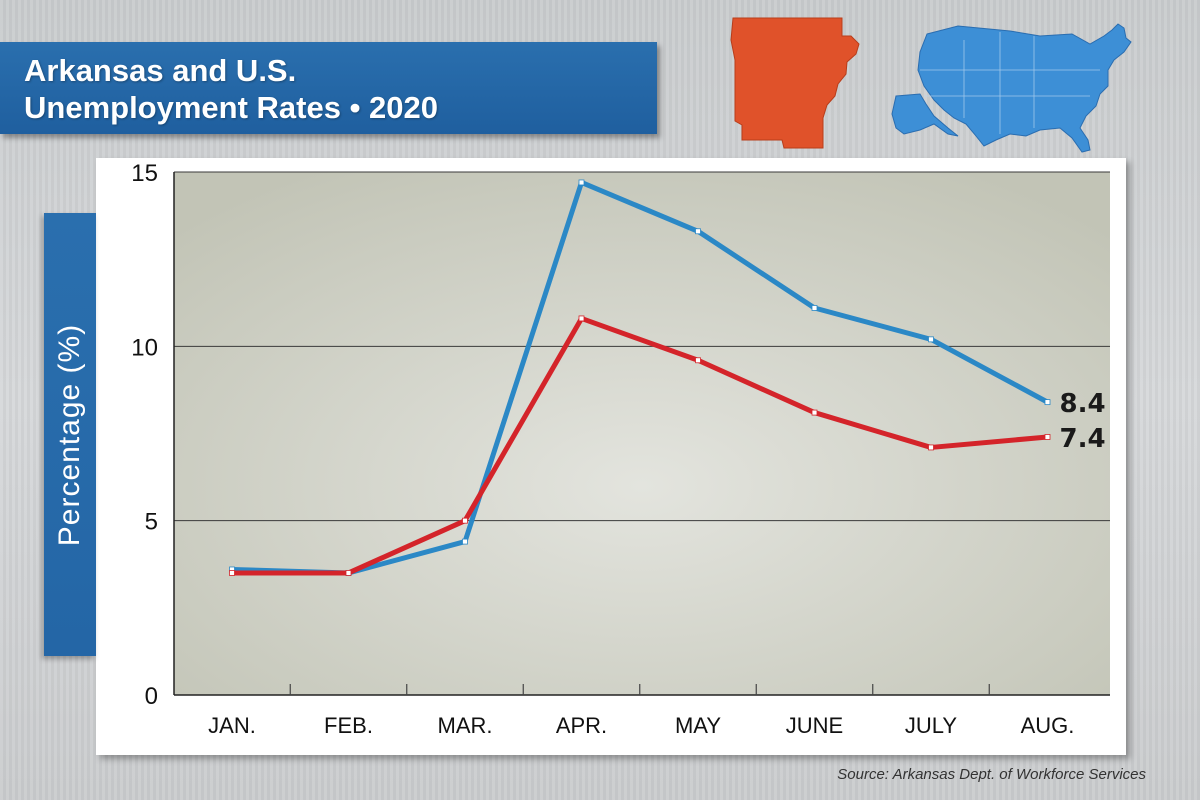  I want to click on x-tick-label: MAY, so click(698, 725).